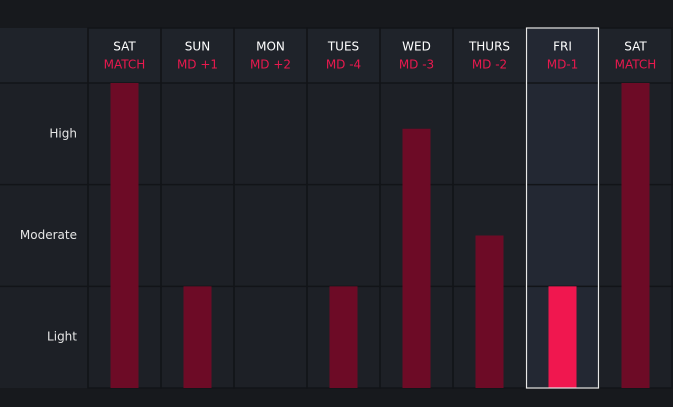  I want to click on x-tick-label: FRI, so click(562, 47).